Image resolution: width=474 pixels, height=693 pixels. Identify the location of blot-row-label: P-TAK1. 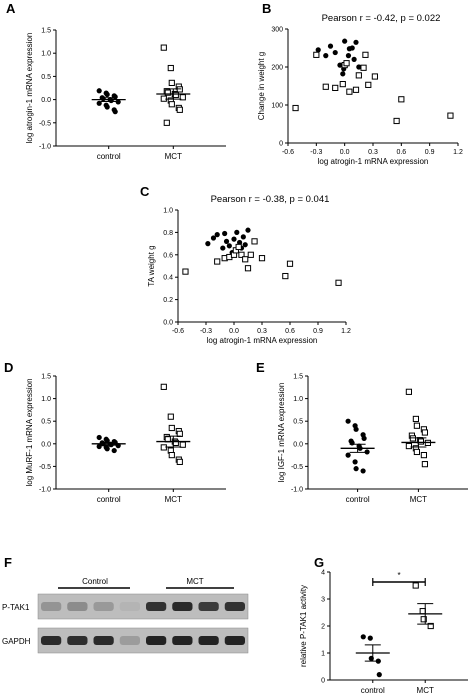
(16, 607).